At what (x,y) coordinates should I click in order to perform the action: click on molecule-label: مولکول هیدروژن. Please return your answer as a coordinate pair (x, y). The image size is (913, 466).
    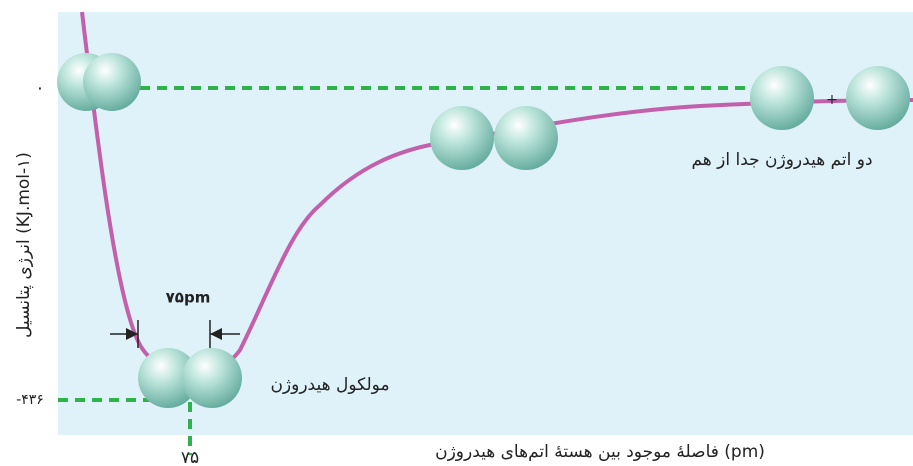
    Looking at the image, I should click on (329, 385).